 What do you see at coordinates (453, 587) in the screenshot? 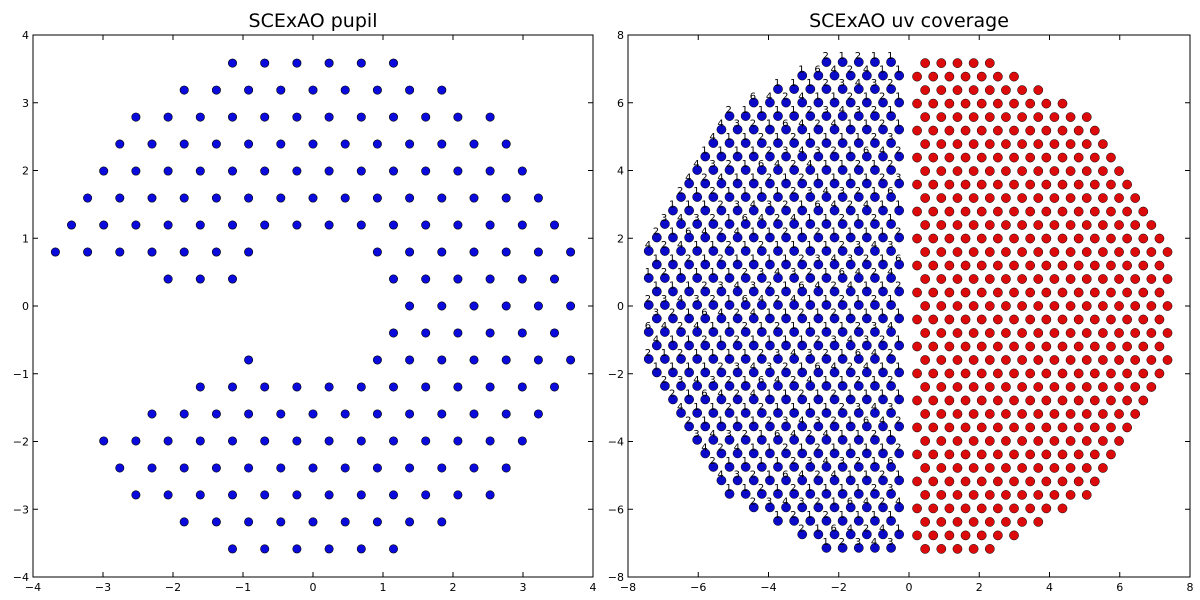
I see `x-tick-label: 2` at bounding box center [453, 587].